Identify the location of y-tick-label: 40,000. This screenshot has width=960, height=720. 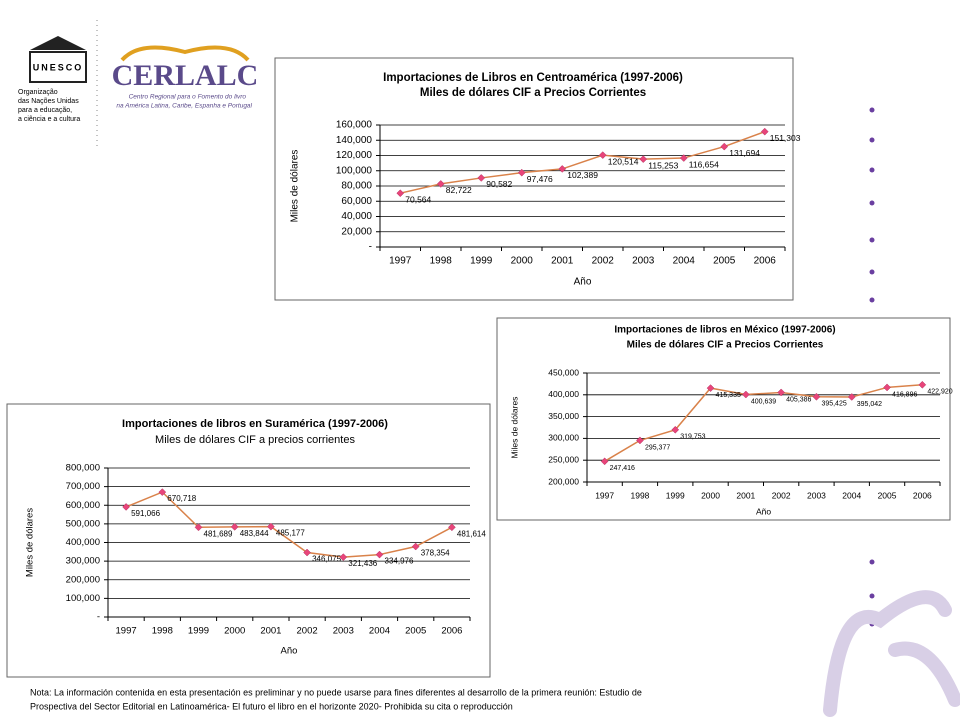
(356, 216).